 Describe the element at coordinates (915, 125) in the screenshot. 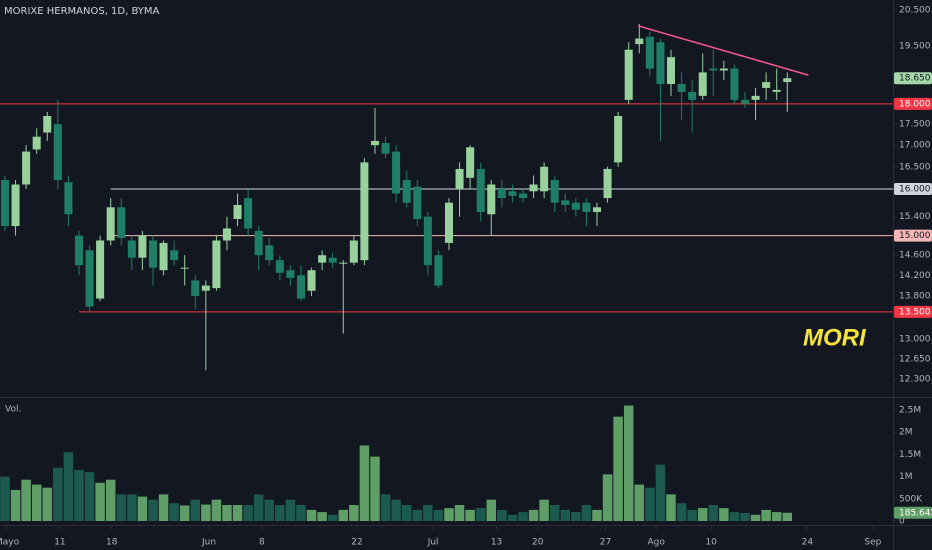

I see `y-tick-label: 17.500` at that location.